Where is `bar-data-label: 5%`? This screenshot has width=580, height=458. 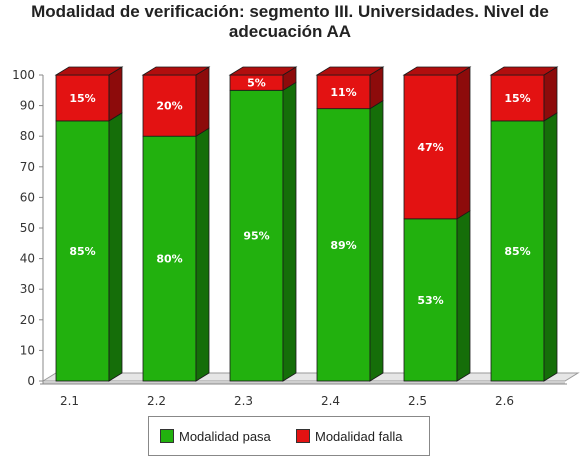
bar-data-label: 5% is located at coordinates (256, 83).